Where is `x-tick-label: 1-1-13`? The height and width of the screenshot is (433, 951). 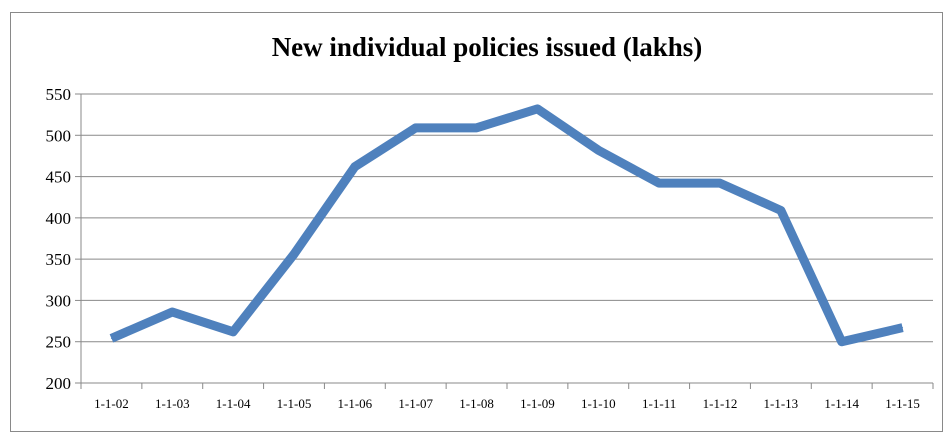 x-tick-label: 1-1-13 is located at coordinates (781, 403).